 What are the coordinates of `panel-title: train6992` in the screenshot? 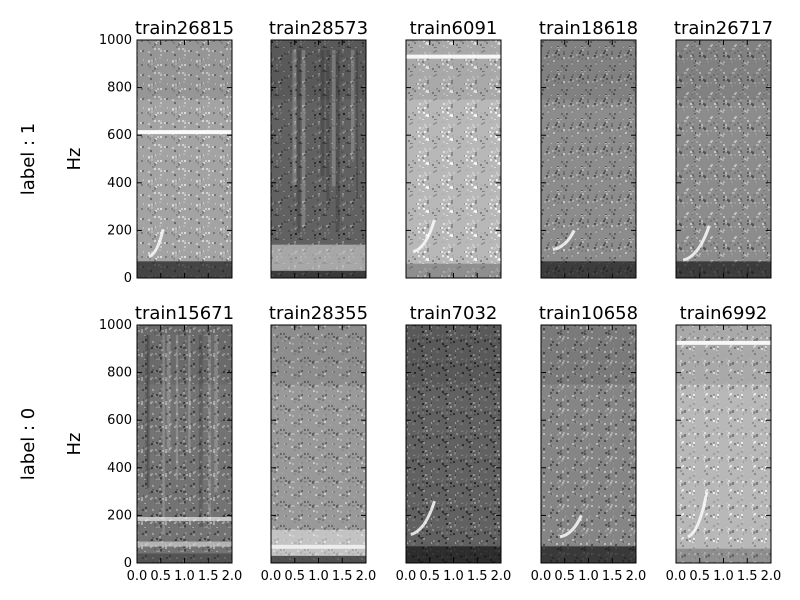 It's located at (724, 313).